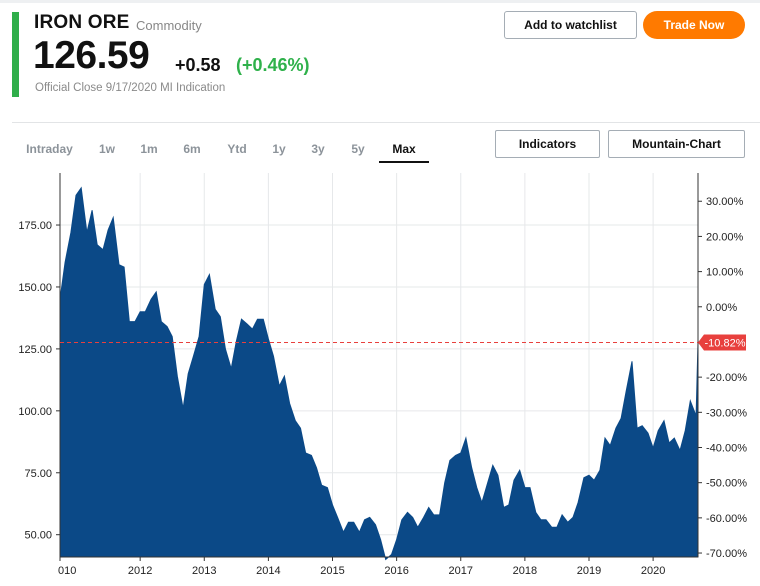 The image size is (760, 586). What do you see at coordinates (694, 25) in the screenshot?
I see `trade-now-button: Trade Now` at bounding box center [694, 25].